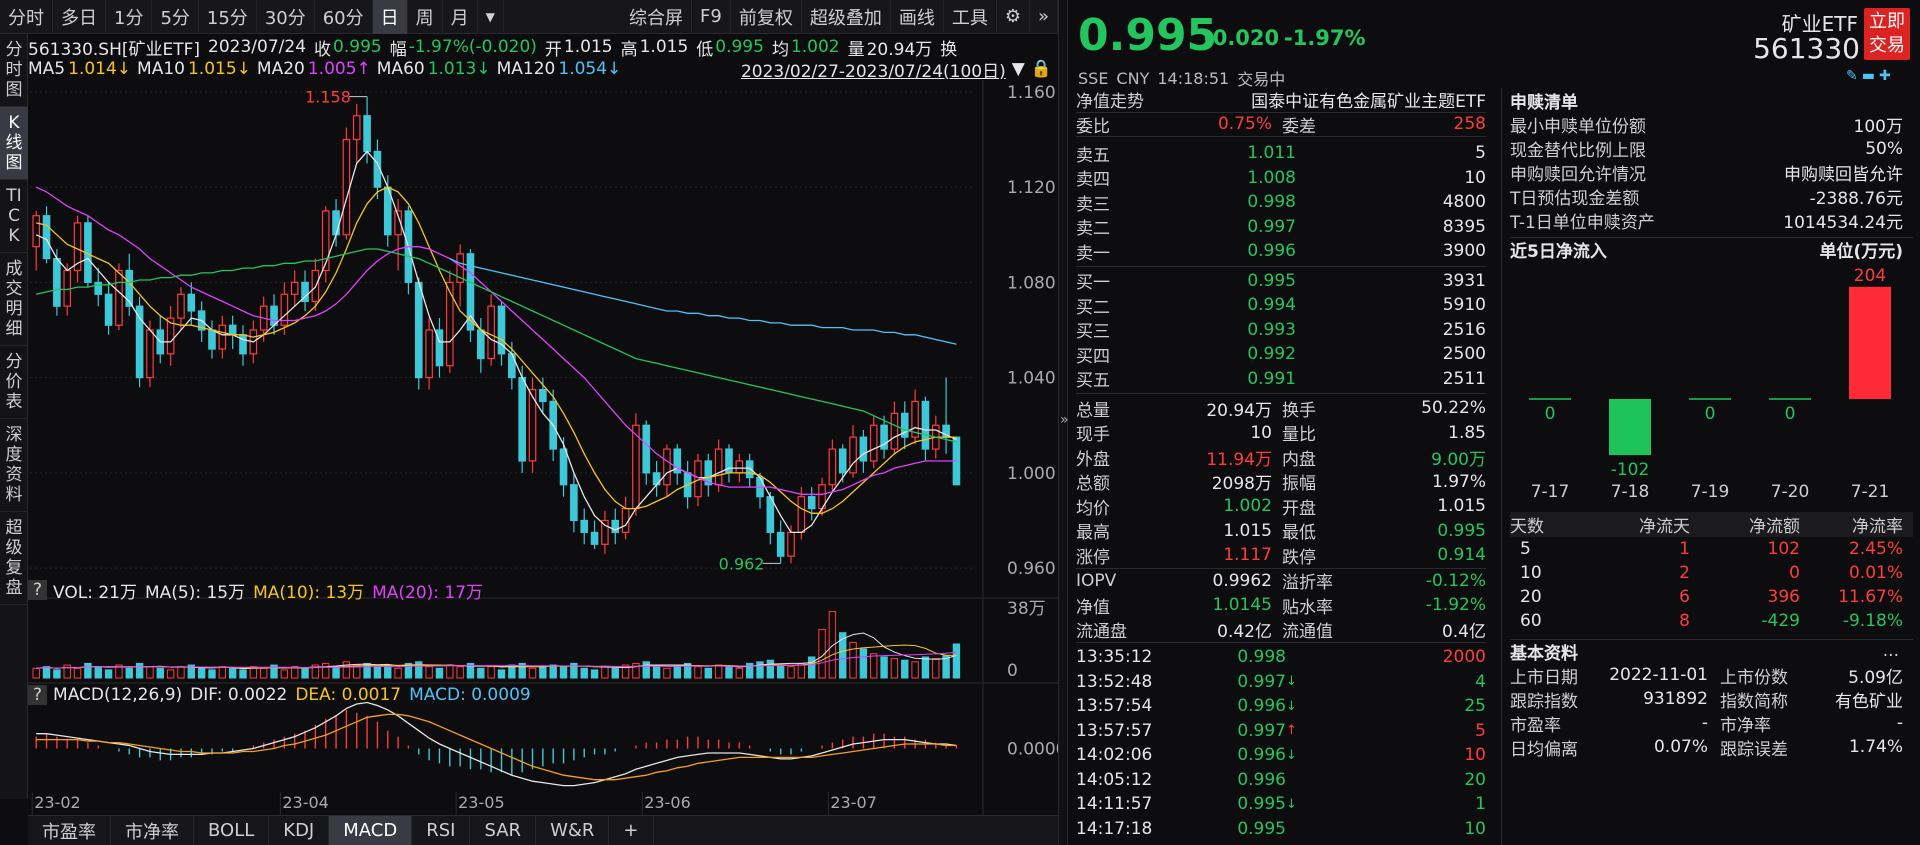 This screenshot has height=845, width=1920. I want to click on left-tab: 分价表, so click(14, 382).